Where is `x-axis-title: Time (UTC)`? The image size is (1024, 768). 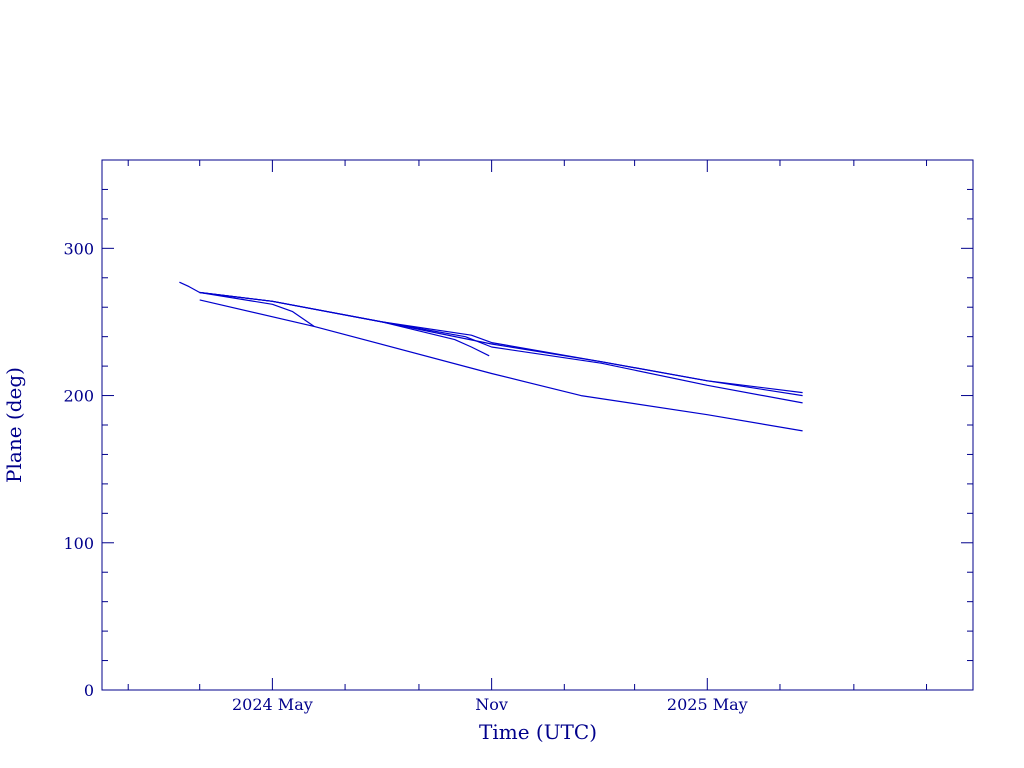 x-axis-title: Time (UTC) is located at coordinates (538, 732).